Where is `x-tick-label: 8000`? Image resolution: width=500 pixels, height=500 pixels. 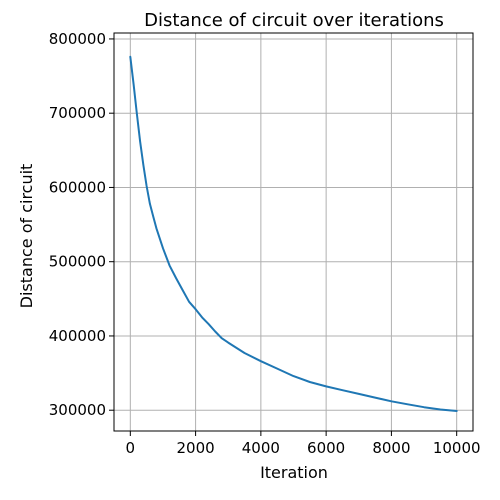
x-tick-label: 8000 is located at coordinates (391, 448).